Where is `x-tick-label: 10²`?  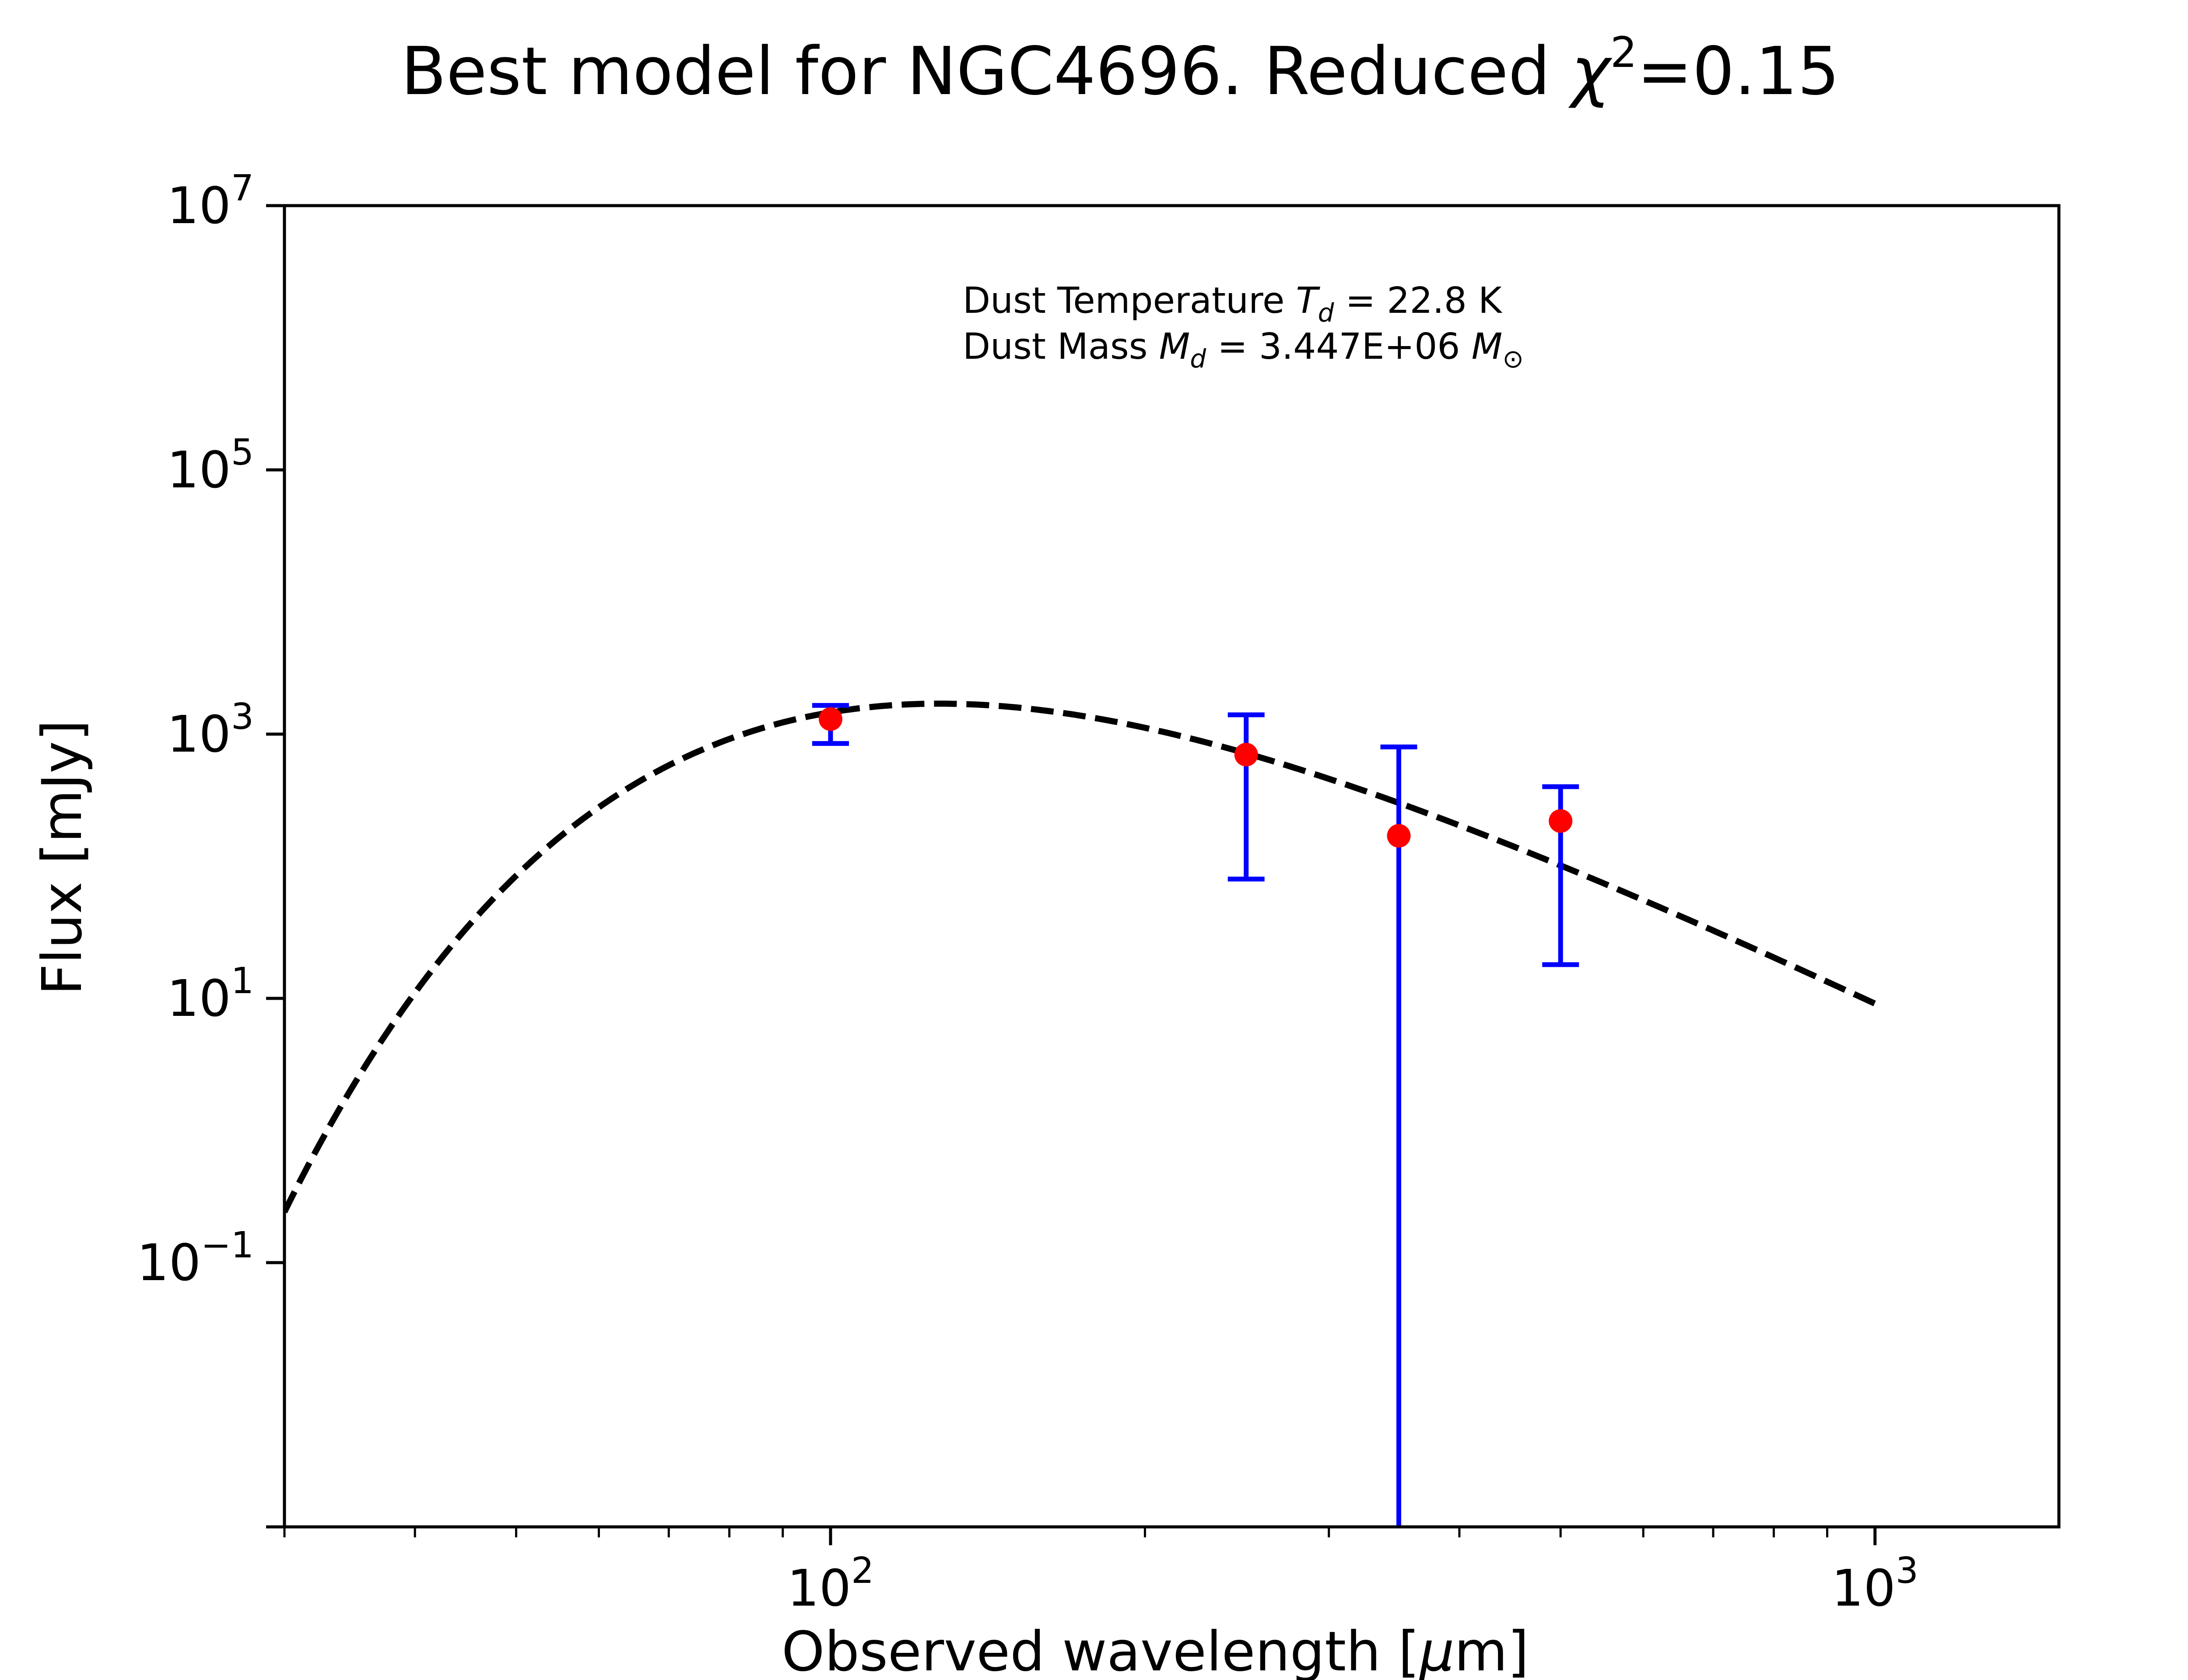
x-tick-label: 10² is located at coordinates (830, 1584).